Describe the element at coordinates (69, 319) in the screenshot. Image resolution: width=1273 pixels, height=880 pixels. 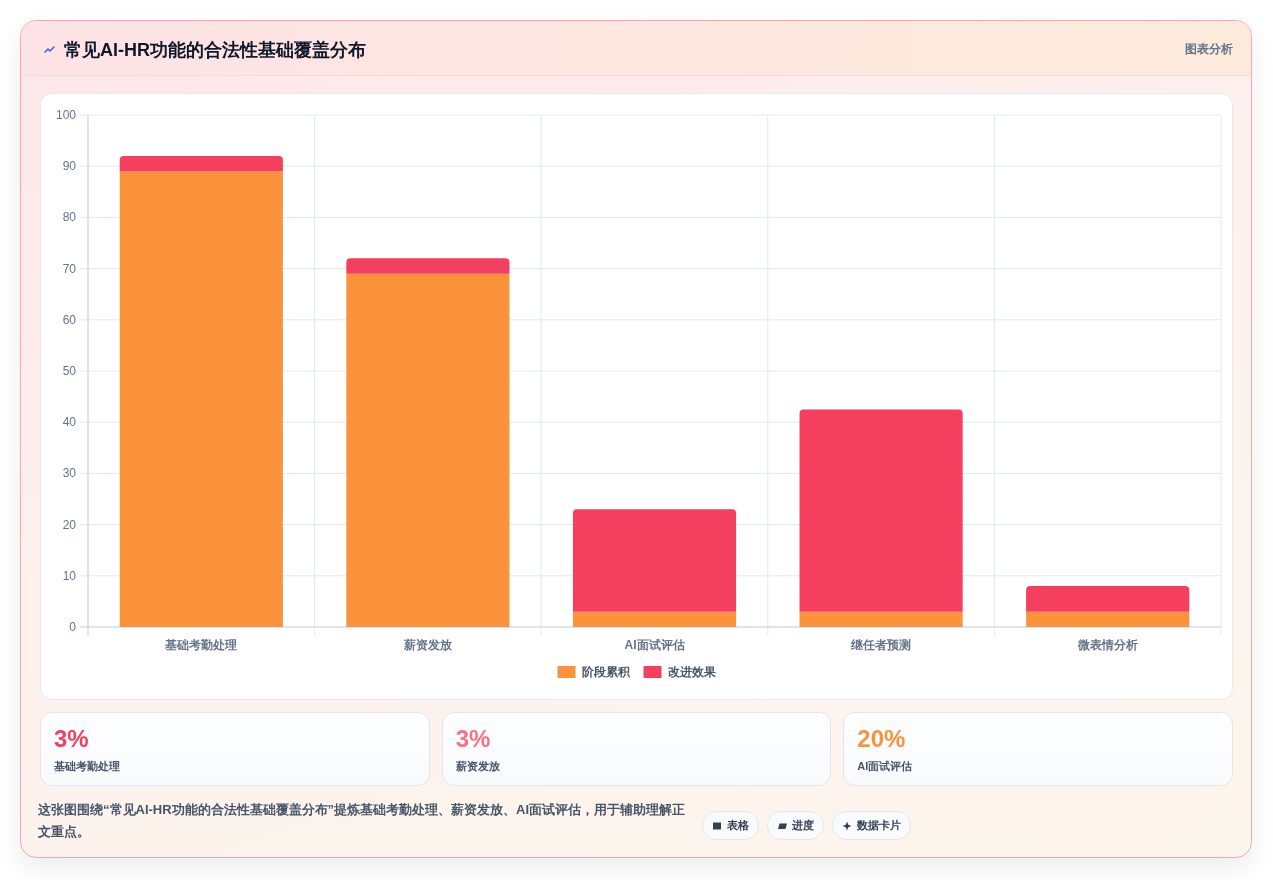
I see `y-tick-label: 60` at that location.